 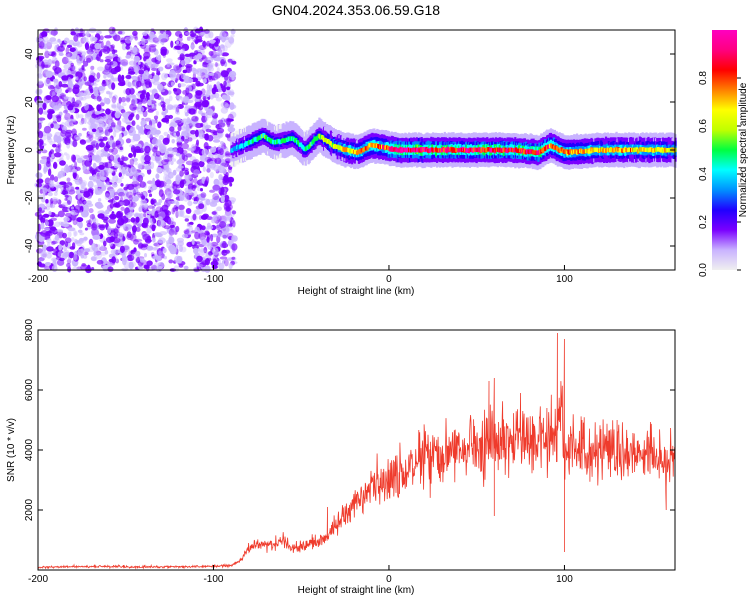 I want to click on spectrogram-x-tick-label: -200, so click(x=38, y=279).